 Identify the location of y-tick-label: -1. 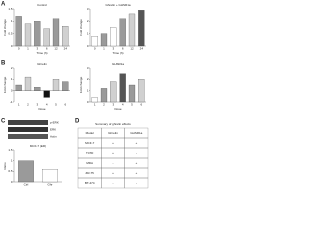
(11, 102).